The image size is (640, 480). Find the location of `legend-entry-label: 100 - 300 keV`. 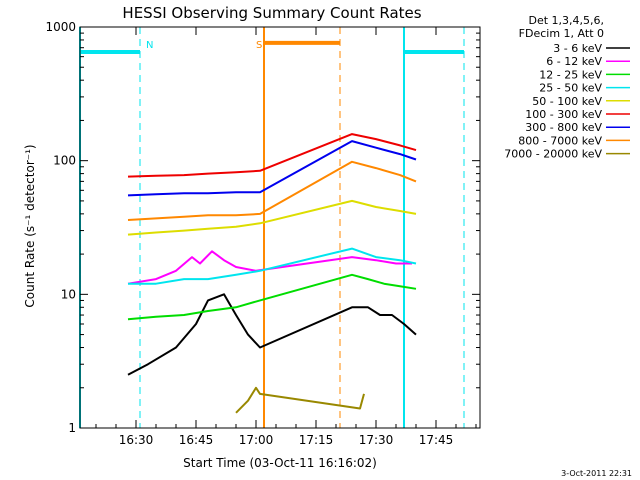

legend-entry-label: 100 - 300 keV is located at coordinates (563, 114).